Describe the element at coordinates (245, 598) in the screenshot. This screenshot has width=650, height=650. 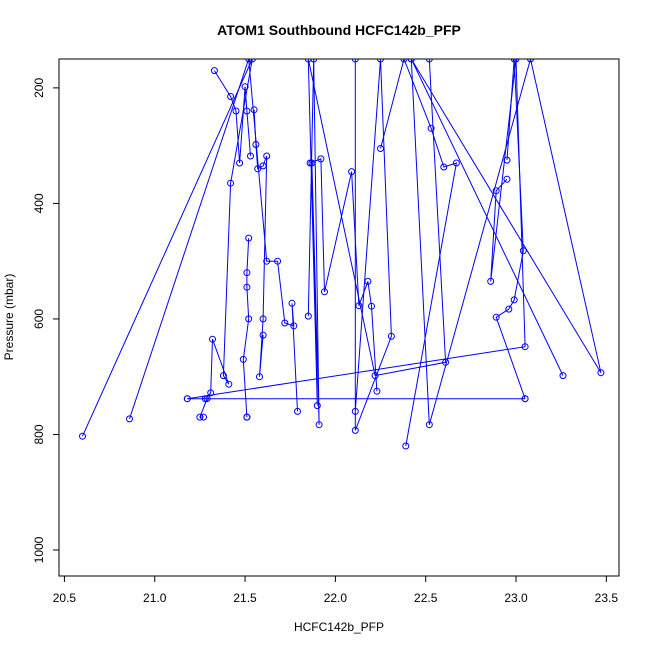
I see `x-tick-label: 21.5` at that location.